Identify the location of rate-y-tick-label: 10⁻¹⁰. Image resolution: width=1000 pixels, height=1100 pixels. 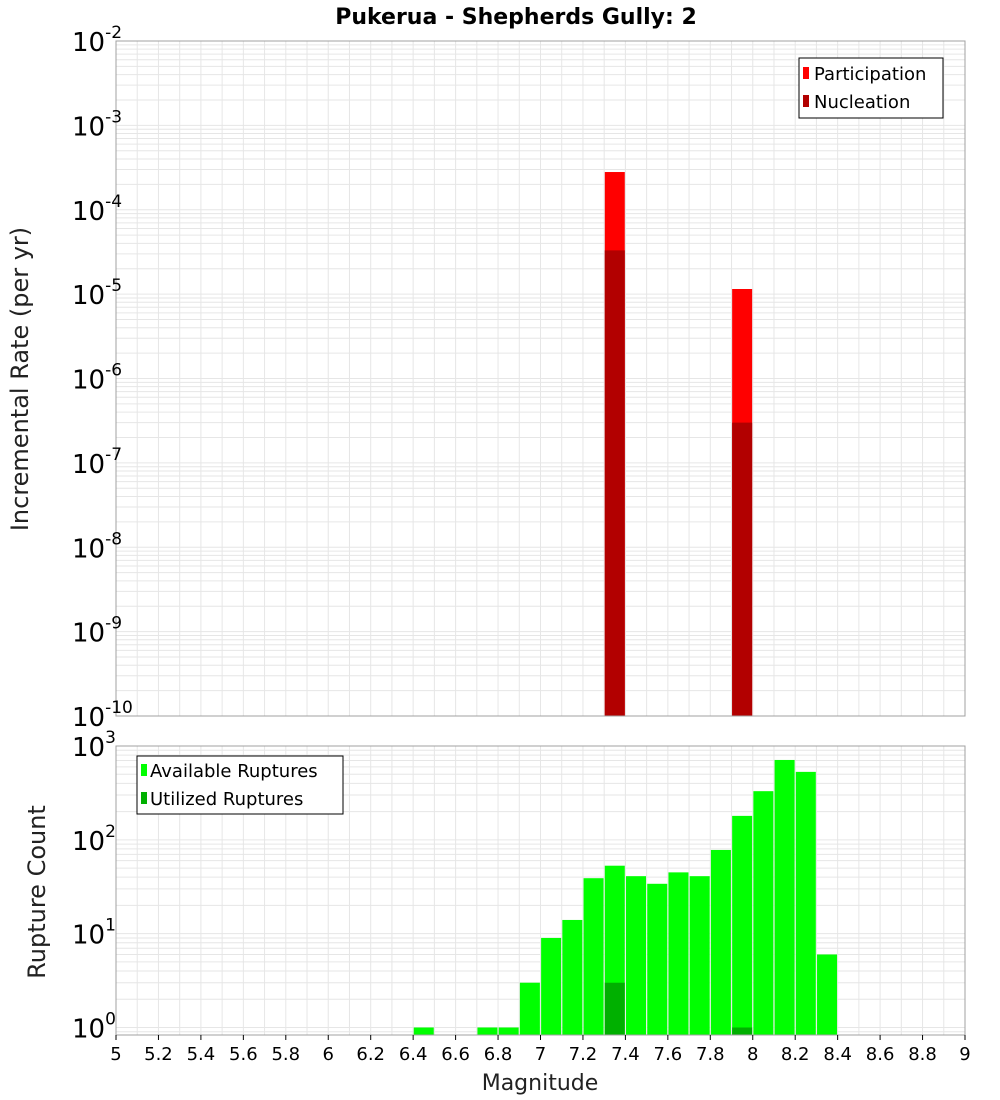
(102, 715).